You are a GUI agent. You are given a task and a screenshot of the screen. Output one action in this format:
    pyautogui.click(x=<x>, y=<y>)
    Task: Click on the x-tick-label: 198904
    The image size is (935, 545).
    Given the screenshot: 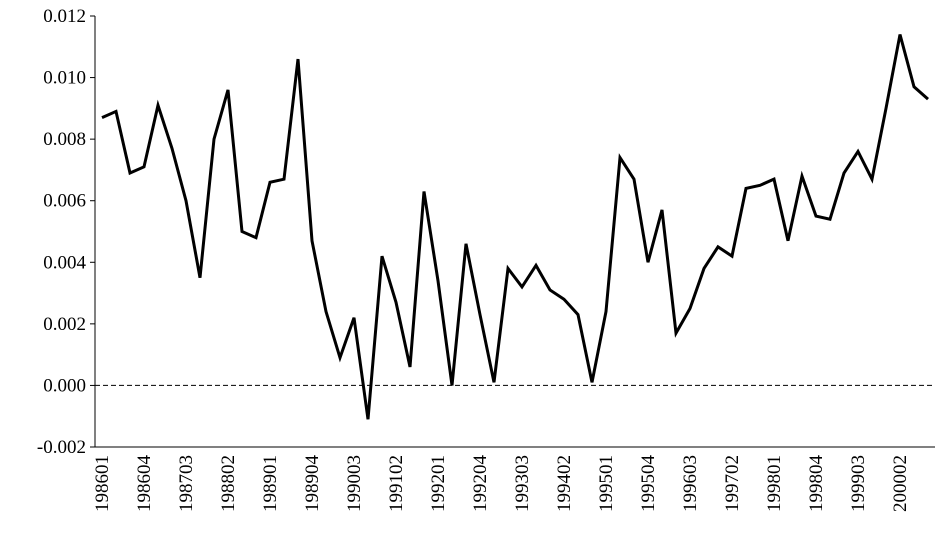 What is the action you would take?
    pyautogui.click(x=312, y=484)
    